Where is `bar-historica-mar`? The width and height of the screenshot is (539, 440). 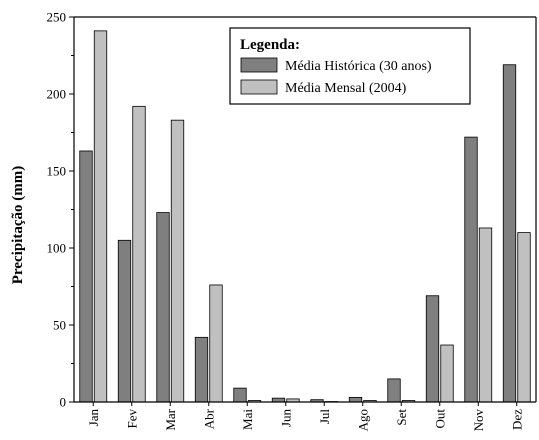 bar-historica-mar is located at coordinates (163, 307).